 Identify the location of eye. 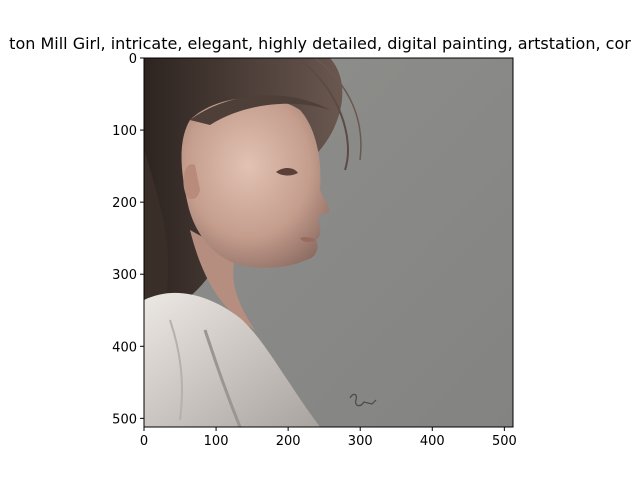
(287, 171).